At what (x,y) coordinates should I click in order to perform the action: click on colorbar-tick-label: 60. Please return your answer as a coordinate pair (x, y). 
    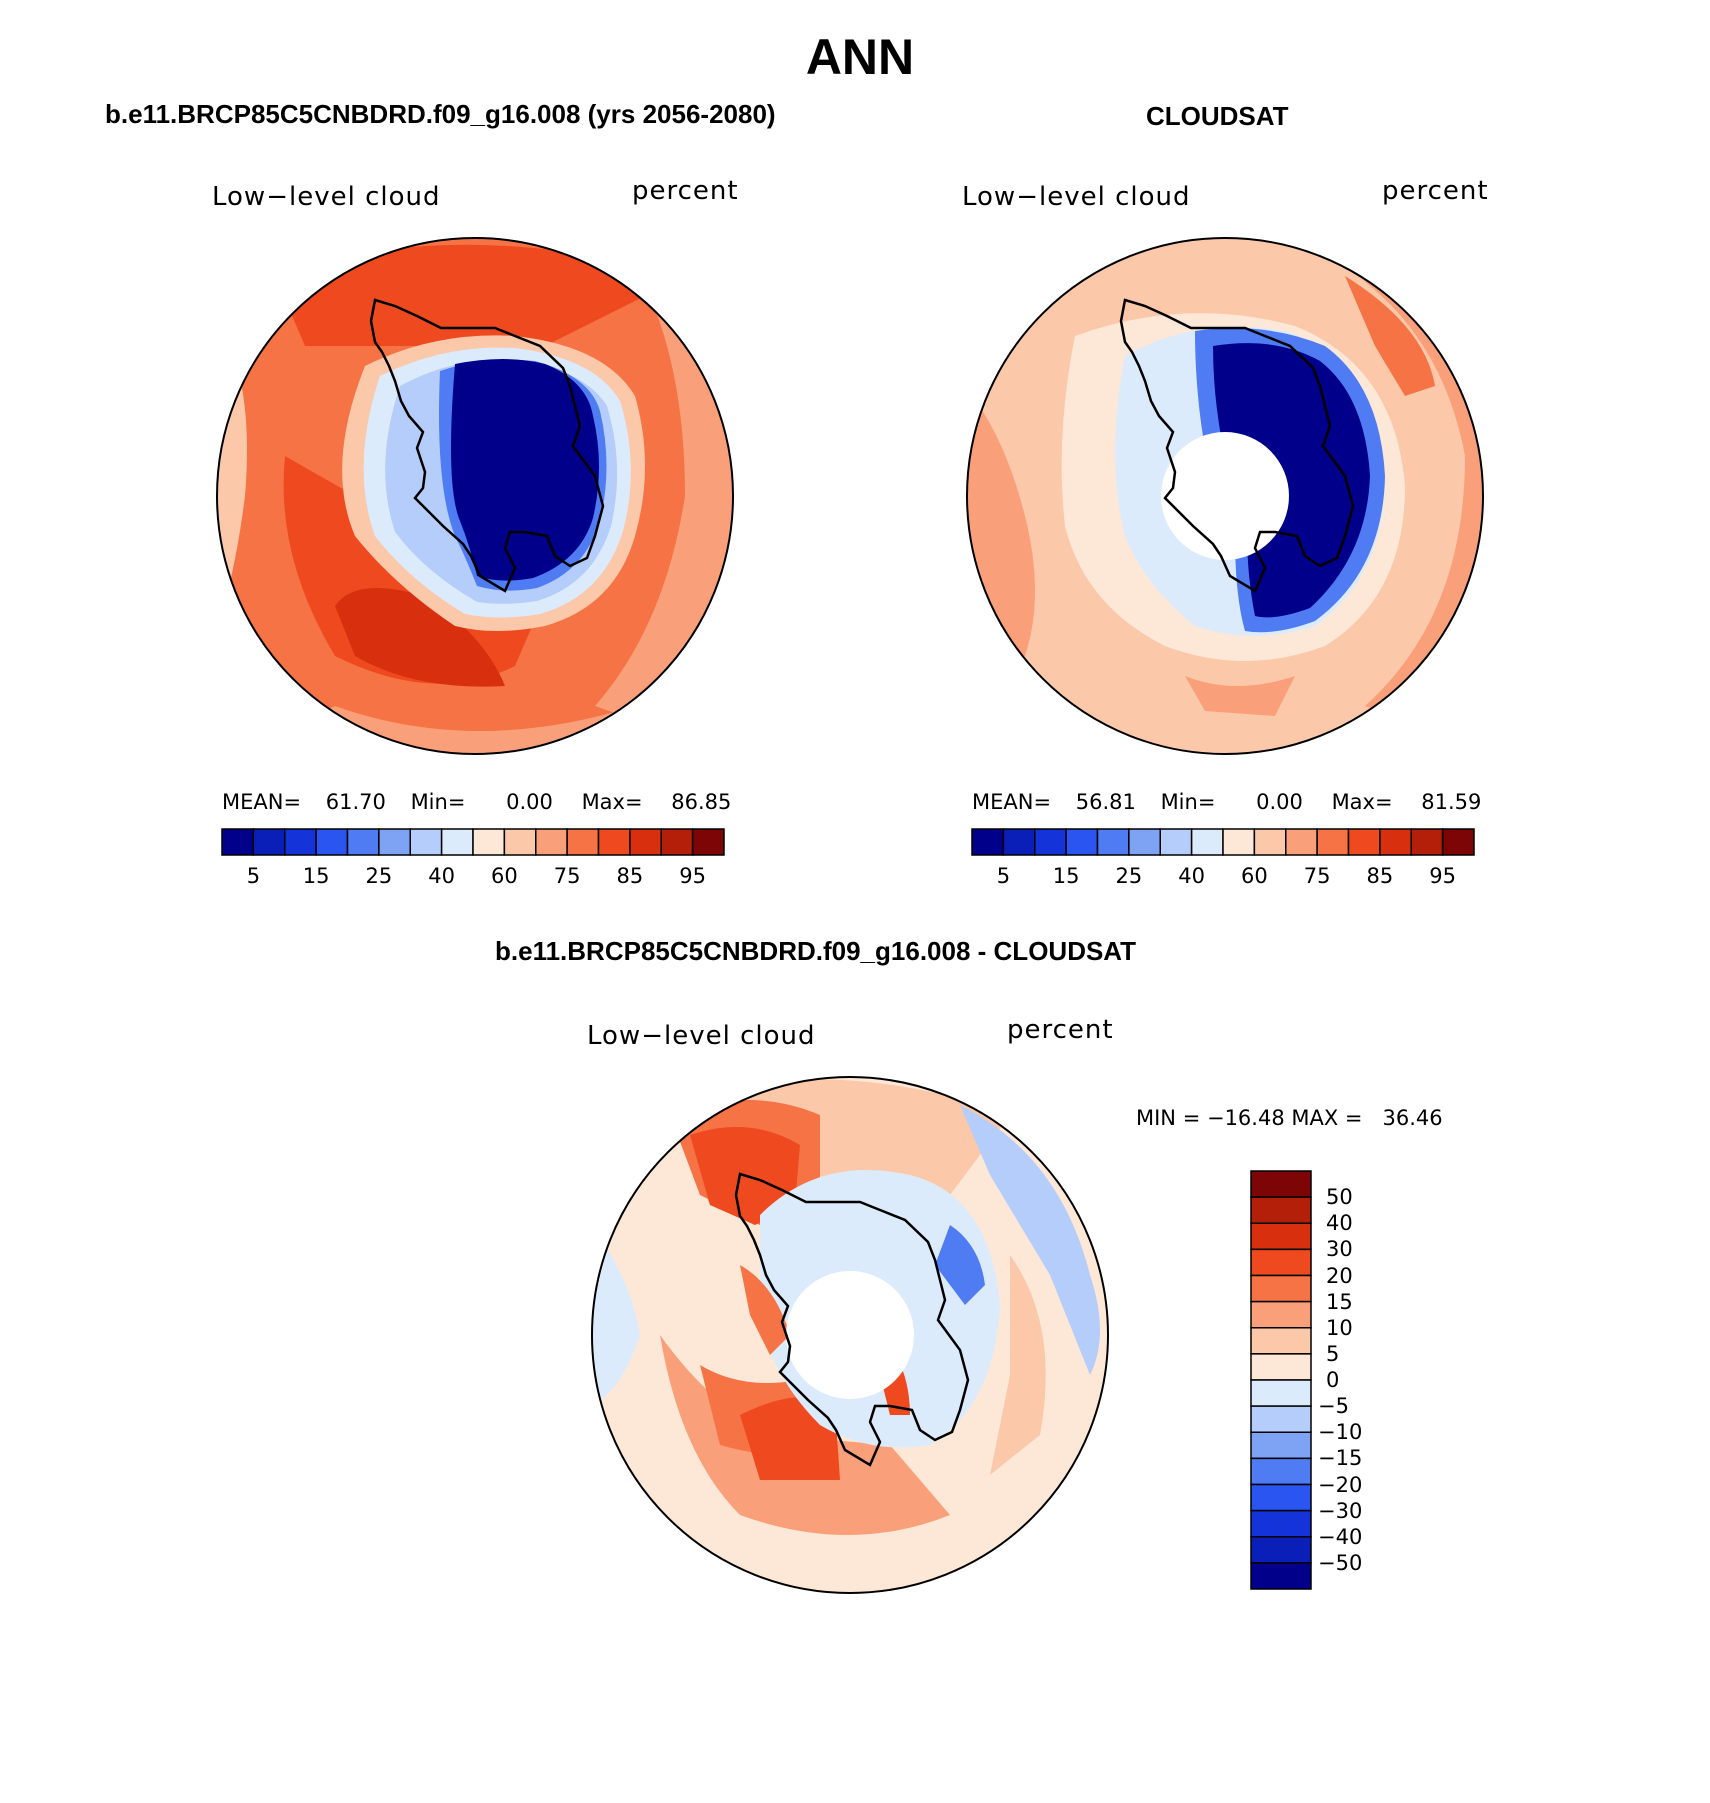
    Looking at the image, I should click on (504, 876).